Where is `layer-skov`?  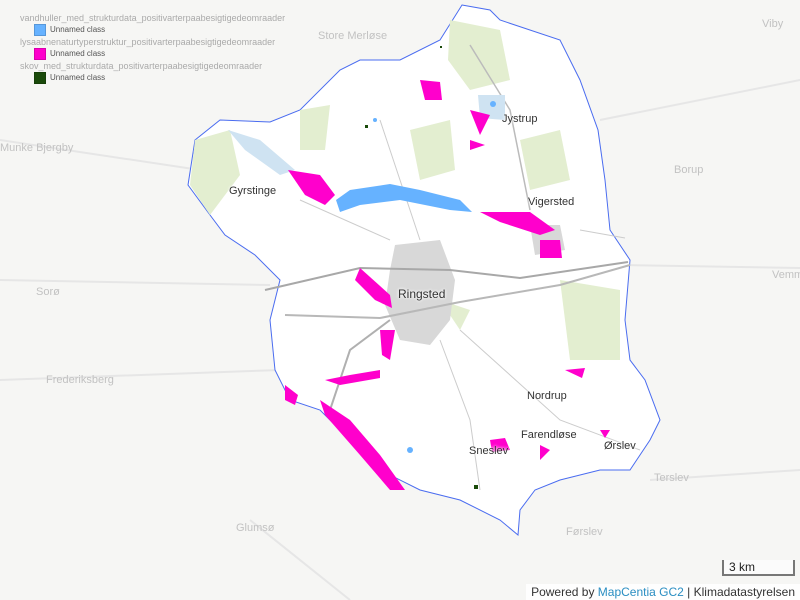
layer-skov is located at coordinates (421, 267).